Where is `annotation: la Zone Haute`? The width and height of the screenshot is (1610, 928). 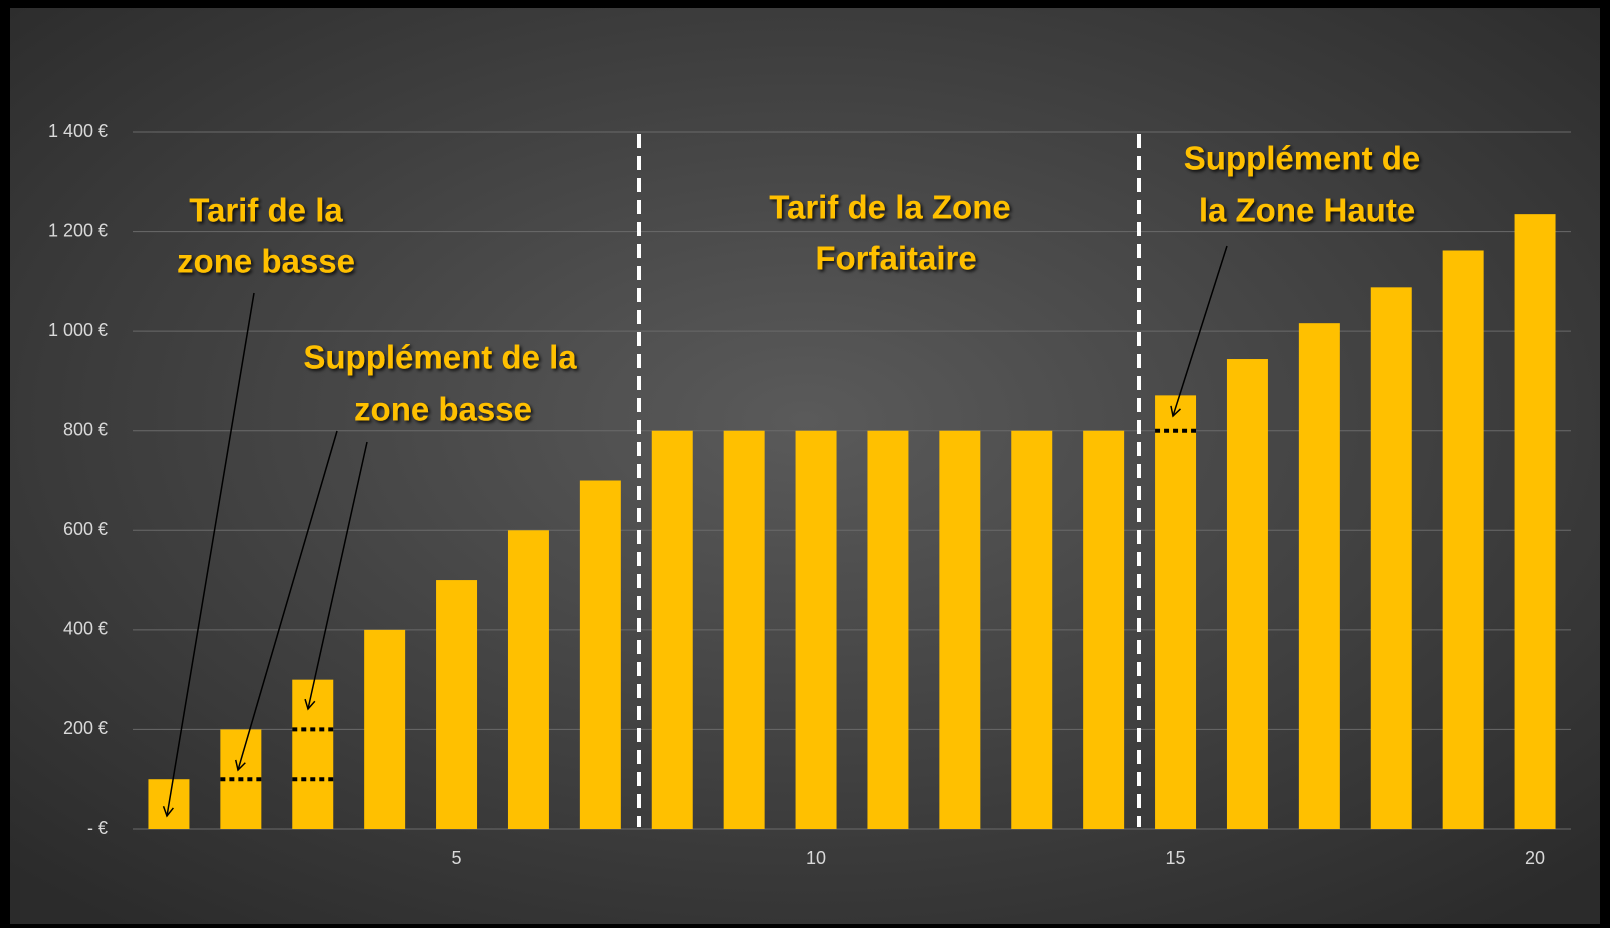 annotation: la Zone Haute is located at coordinates (1307, 210).